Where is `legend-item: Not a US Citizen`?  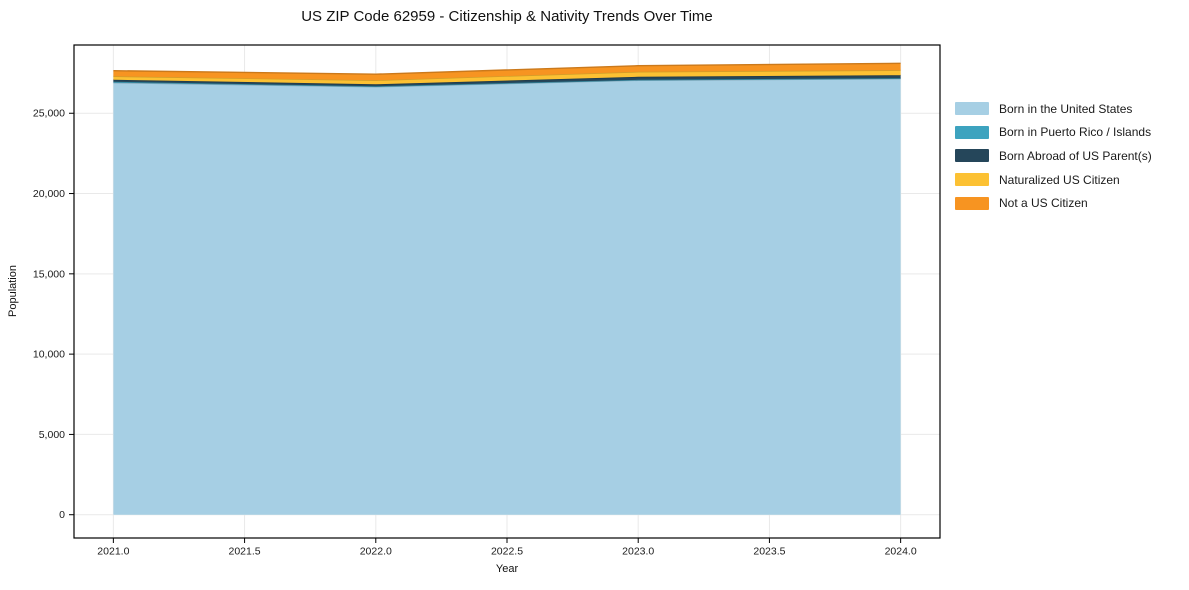 legend-item: Not a US Citizen is located at coordinates (1070, 203).